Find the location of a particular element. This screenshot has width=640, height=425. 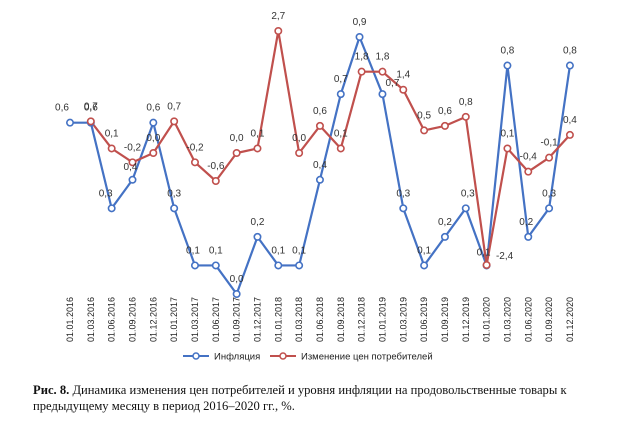

x-tick-label: 01.01.2016 is located at coordinates (70, 319).